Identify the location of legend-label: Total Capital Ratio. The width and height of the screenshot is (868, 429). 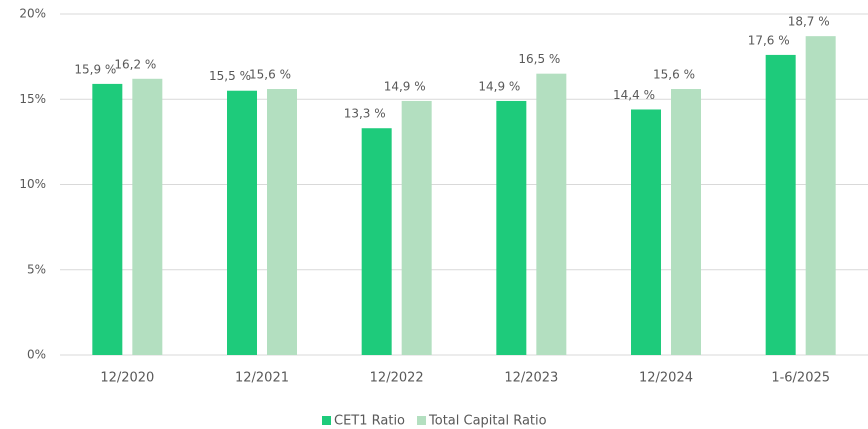
(487, 421).